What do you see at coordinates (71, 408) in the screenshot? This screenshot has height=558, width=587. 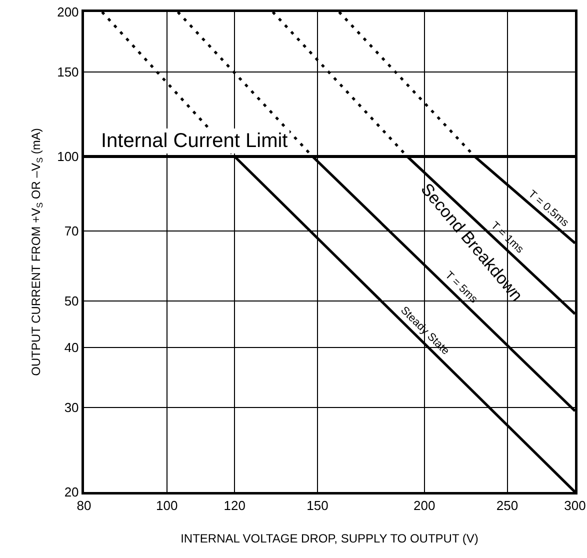 I see `y-tick-label: 30` at bounding box center [71, 408].